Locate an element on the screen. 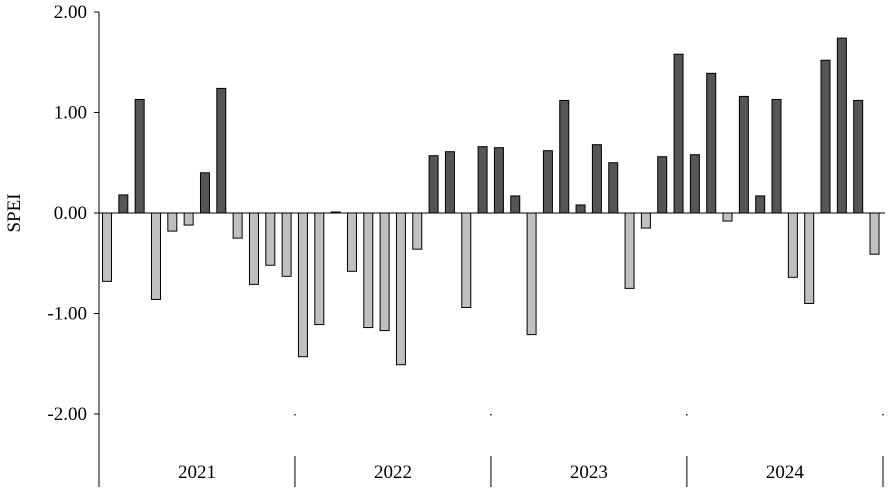 This screenshot has width=889, height=493. year-label: 2021 is located at coordinates (197, 472).